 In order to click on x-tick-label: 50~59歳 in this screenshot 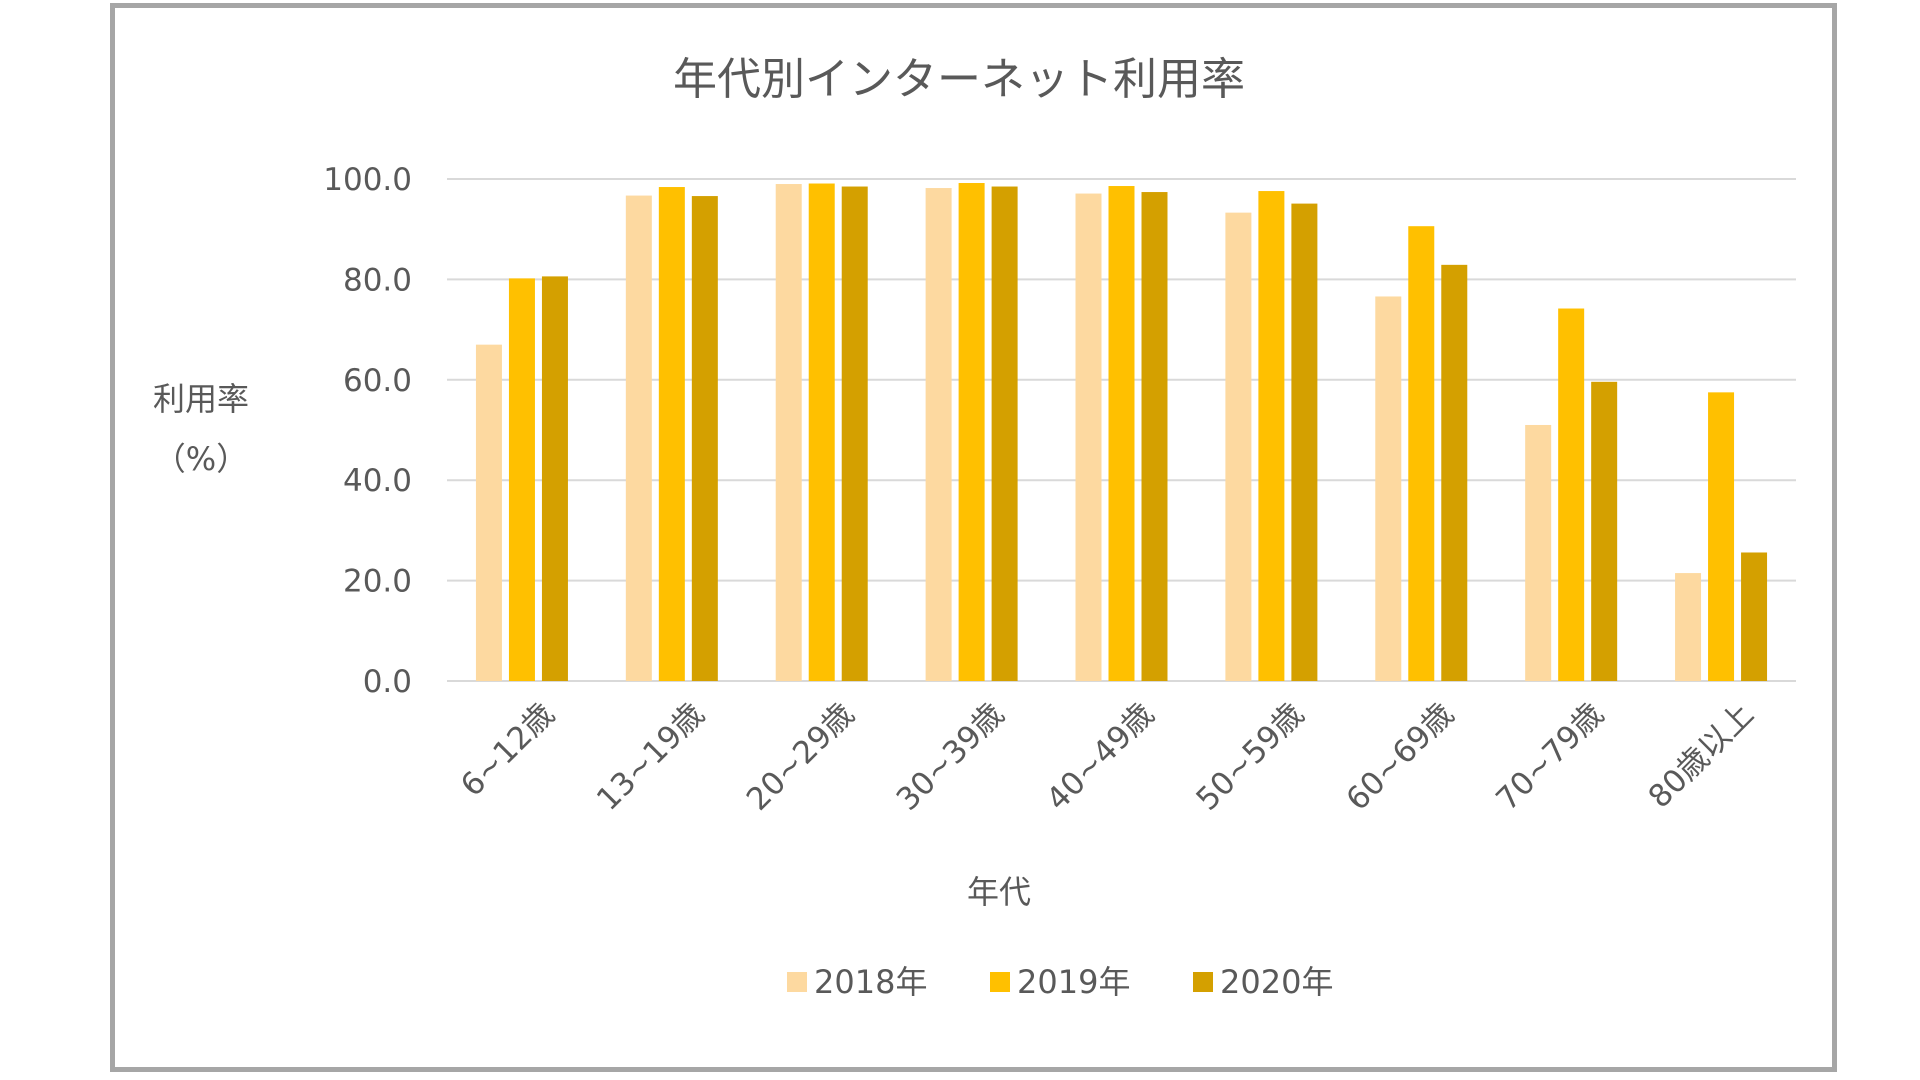, I will do `click(1251, 757)`.